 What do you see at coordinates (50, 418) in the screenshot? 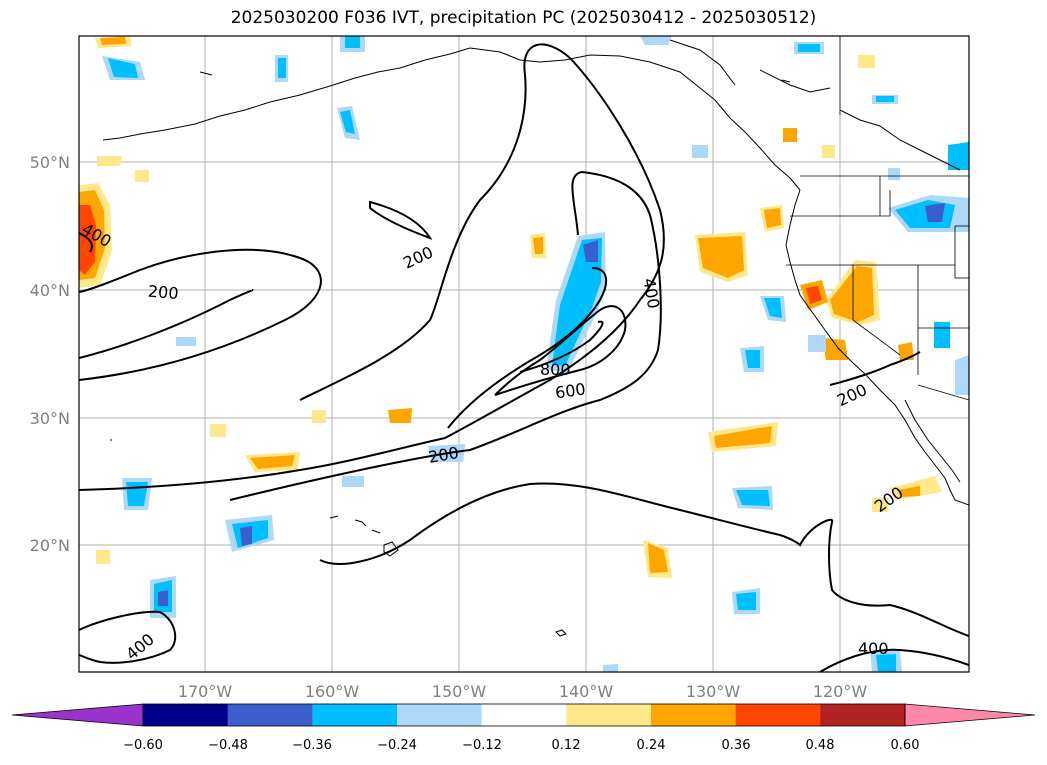
I see `lat-label-30: 30°N` at bounding box center [50, 418].